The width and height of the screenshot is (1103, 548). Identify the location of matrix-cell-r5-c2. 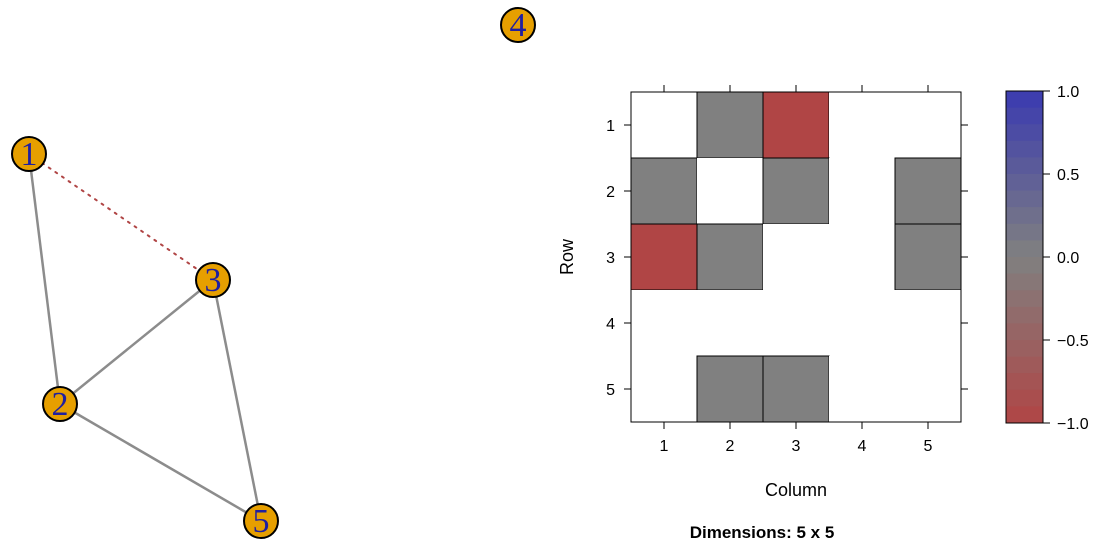
(730, 389).